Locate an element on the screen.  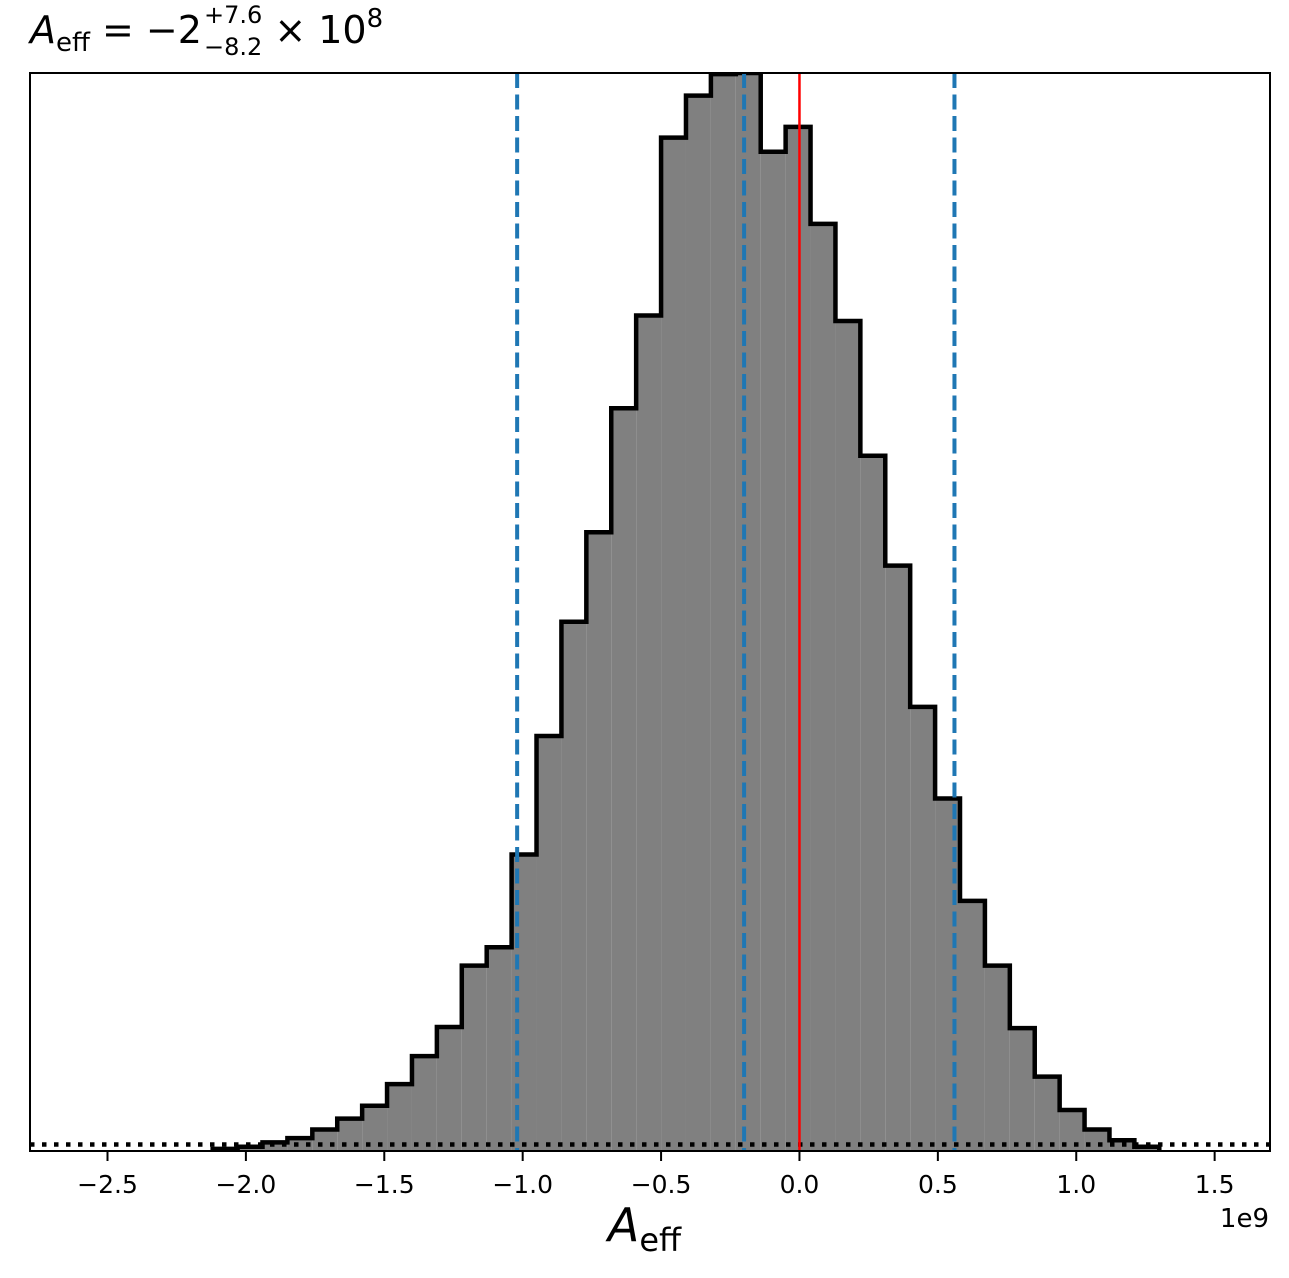
x-axis: −2.5 −2.0 −1.5 −1.0 −0.5 0.0 0.5 1.0 1.5 is located at coordinates (656, 1175).